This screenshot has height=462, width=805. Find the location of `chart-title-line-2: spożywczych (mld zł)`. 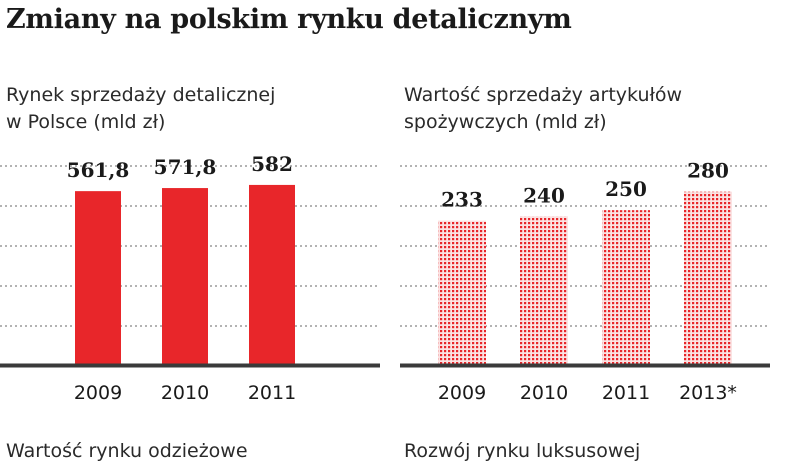

chart-title-line-2: spożywczych (mld zł) is located at coordinates (505, 122).